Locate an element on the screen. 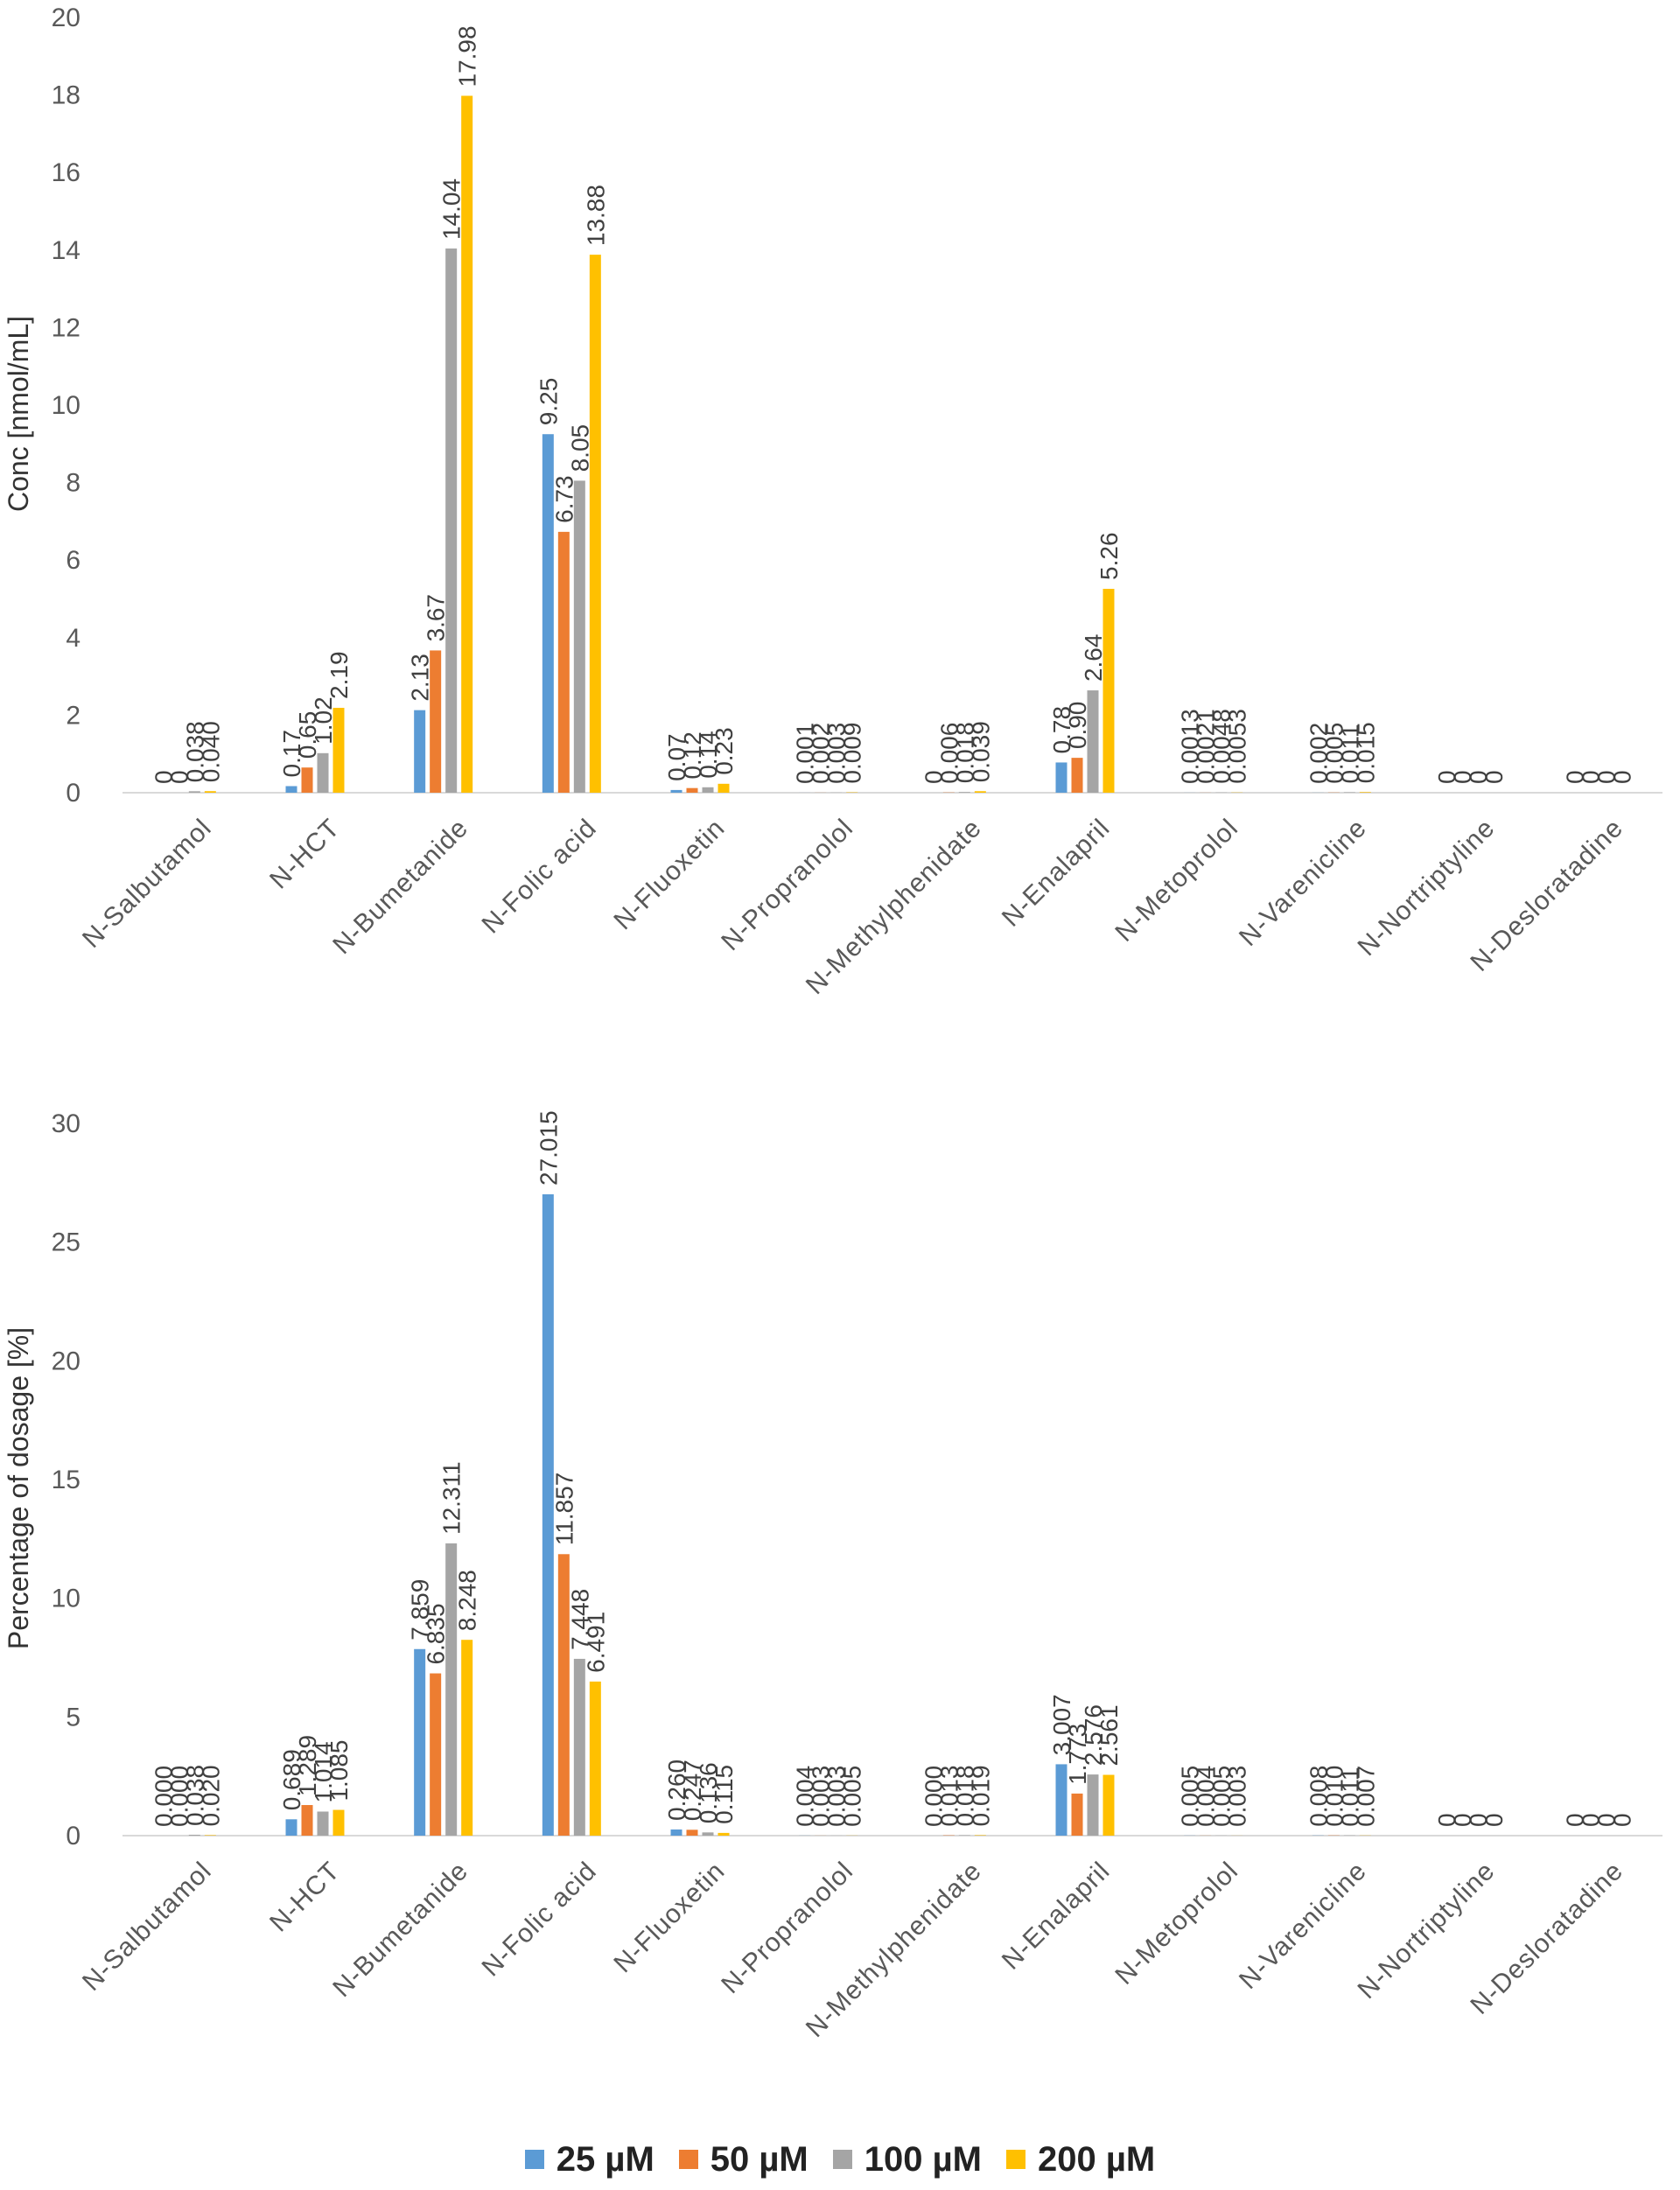  legend-item-200uM: 200 µM is located at coordinates (1080, 2159).